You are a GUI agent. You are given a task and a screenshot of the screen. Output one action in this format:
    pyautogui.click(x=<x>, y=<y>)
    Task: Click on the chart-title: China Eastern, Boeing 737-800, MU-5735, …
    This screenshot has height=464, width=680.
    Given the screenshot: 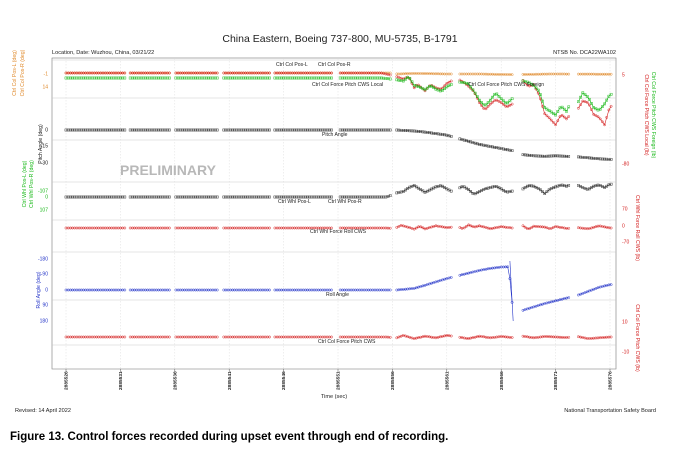 What is the action you would take?
    pyautogui.click(x=339, y=39)
    